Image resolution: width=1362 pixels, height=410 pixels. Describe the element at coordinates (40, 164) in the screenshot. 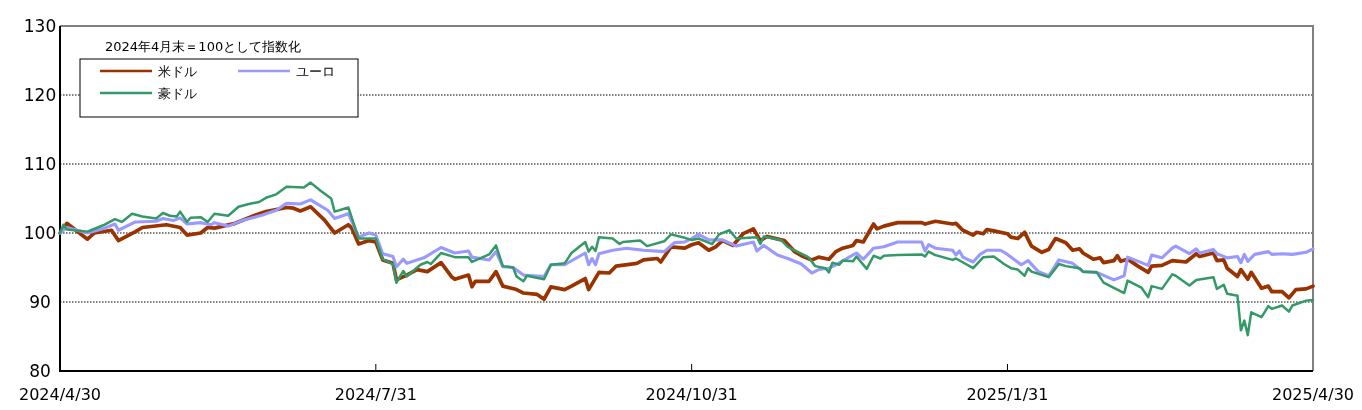

I see `y-tick-label: 110` at that location.